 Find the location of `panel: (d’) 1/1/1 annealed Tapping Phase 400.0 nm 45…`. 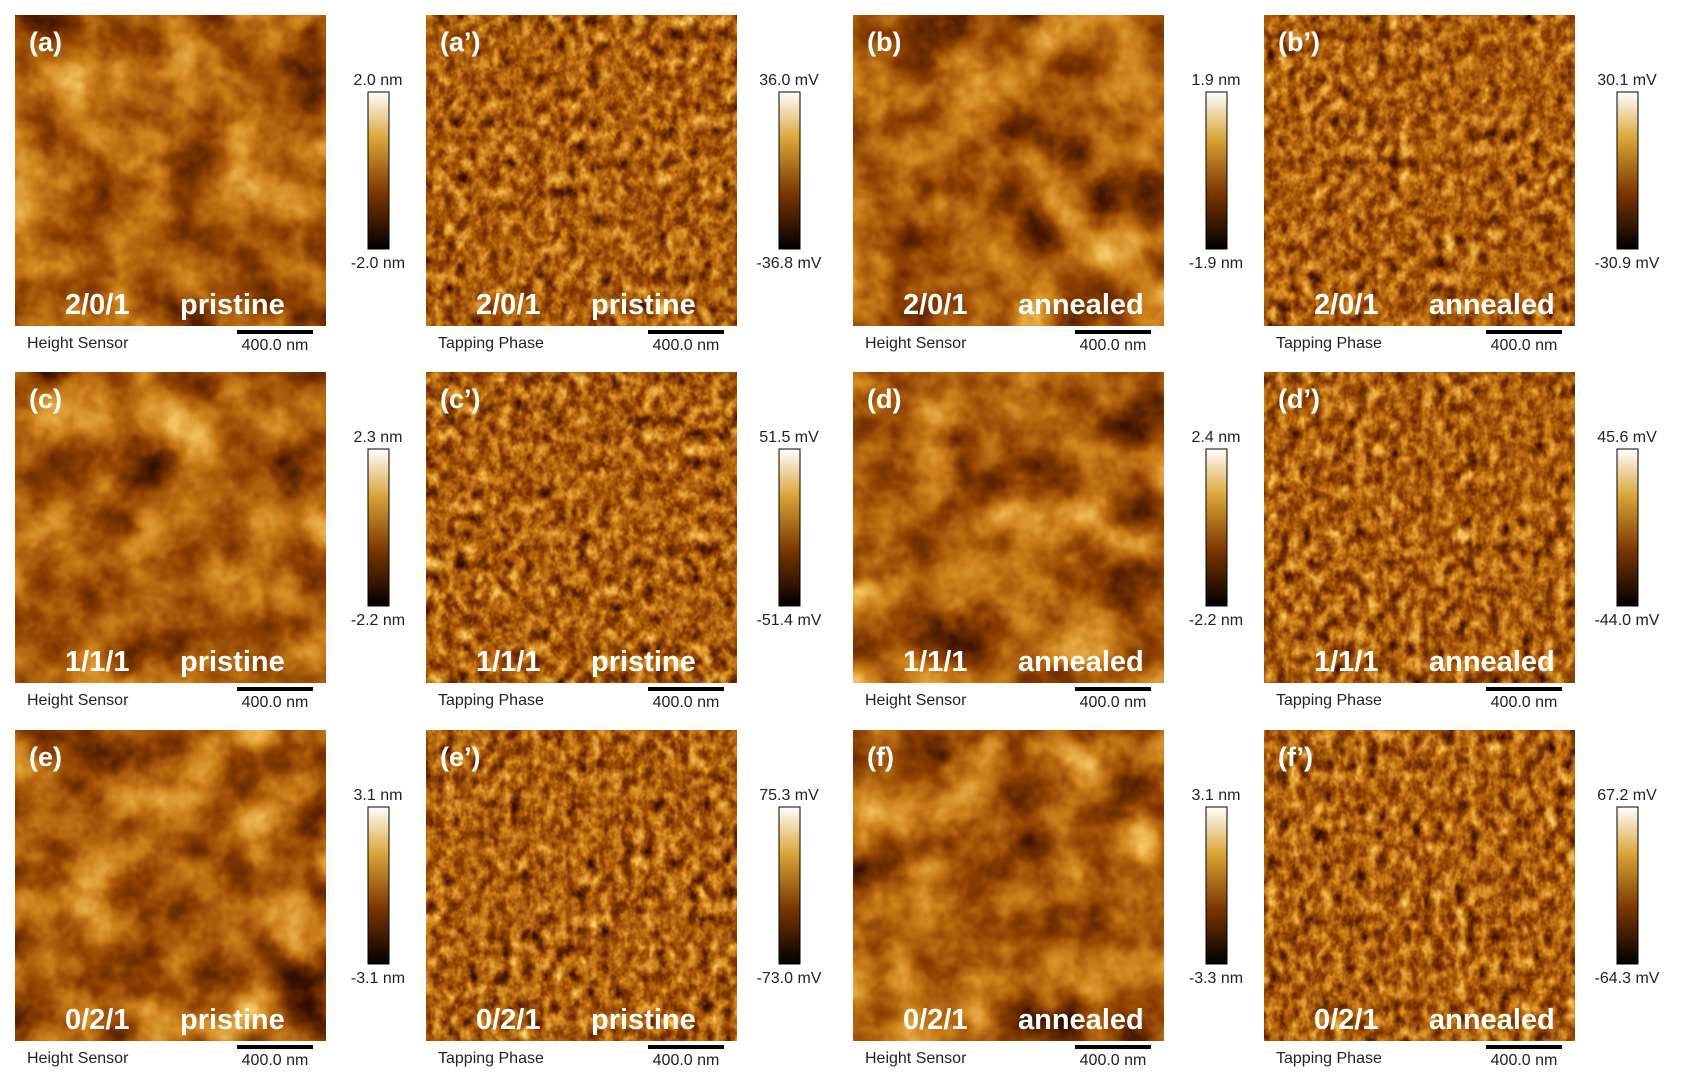

panel: (d’) 1/1/1 annealed Tapping Phase 400.0 nm 45… is located at coordinates (1462, 541).